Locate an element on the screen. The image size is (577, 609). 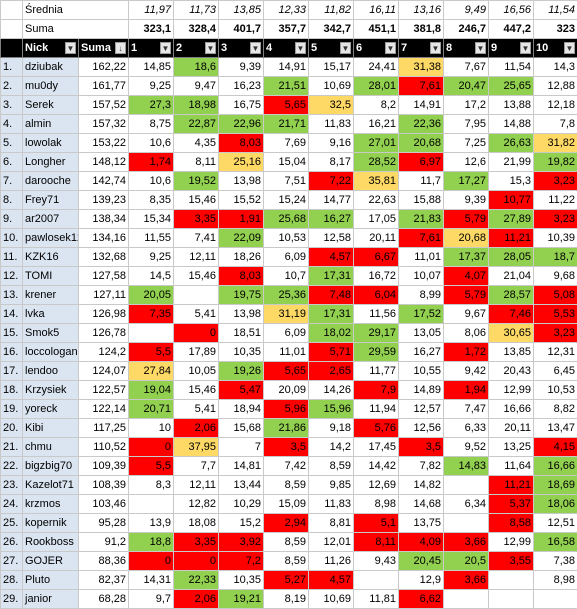
score-cell: 12,6 is located at coordinates (466, 162).